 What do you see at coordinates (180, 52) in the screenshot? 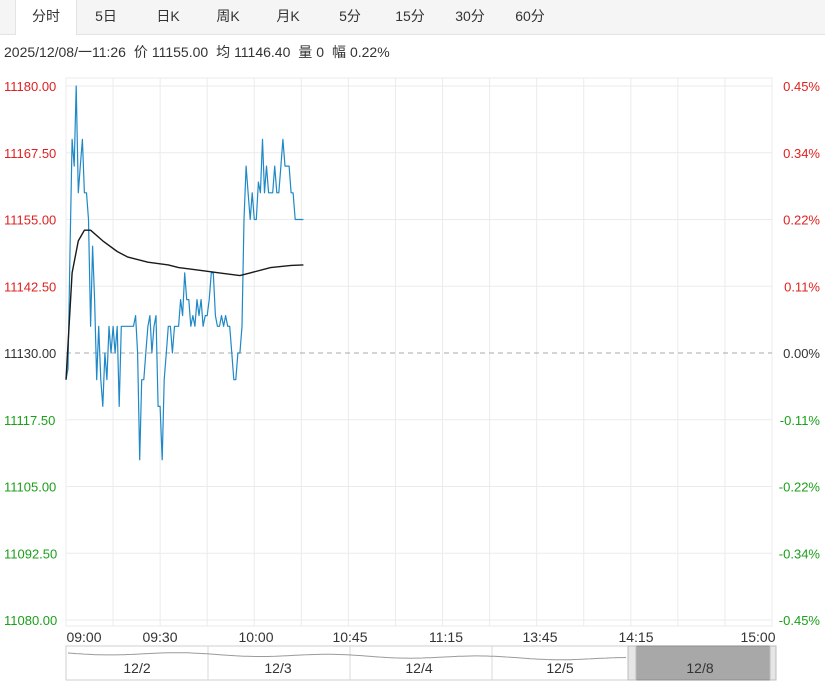
I see `info-price: 11155.00` at bounding box center [180, 52].